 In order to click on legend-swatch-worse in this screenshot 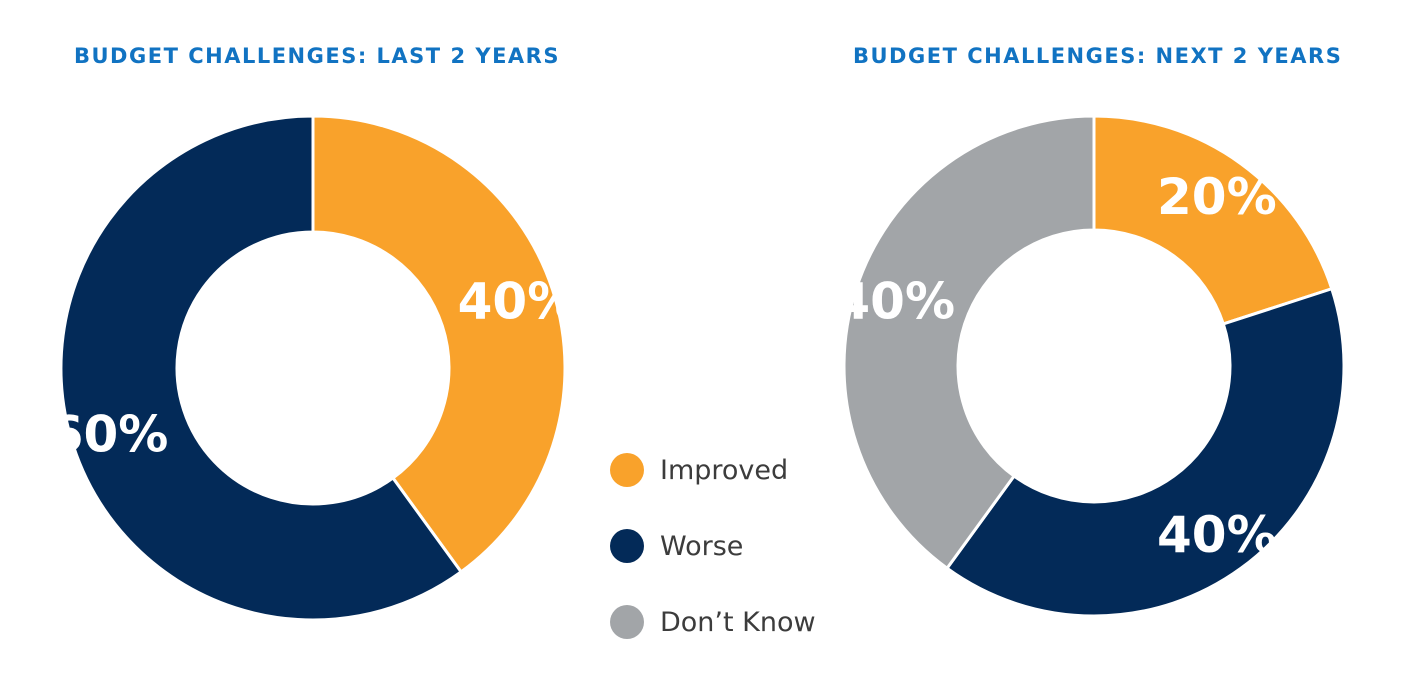, I will do `click(627, 546)`.